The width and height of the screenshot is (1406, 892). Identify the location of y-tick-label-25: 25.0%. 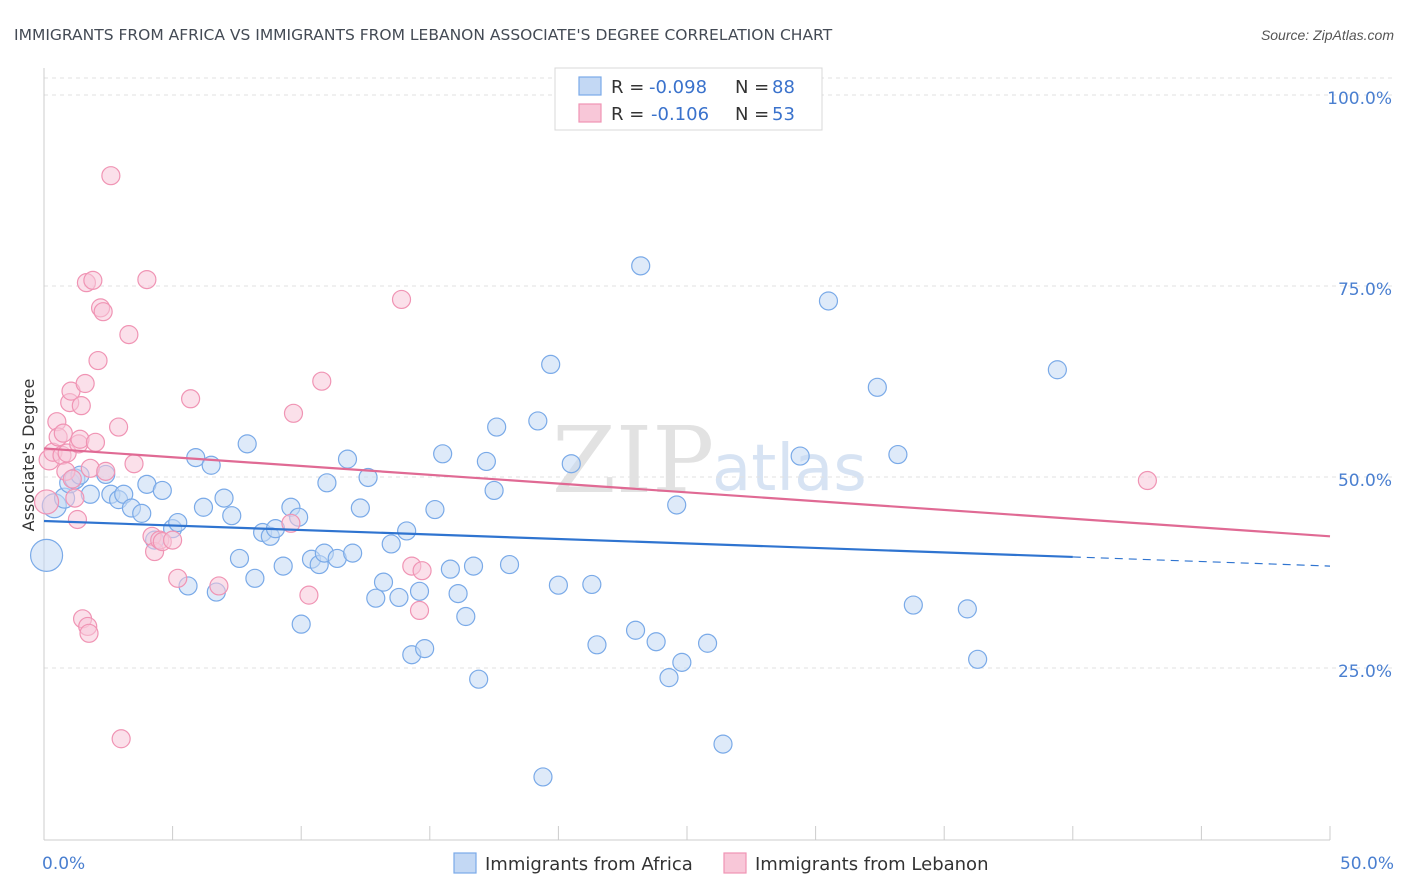
(1365, 672).